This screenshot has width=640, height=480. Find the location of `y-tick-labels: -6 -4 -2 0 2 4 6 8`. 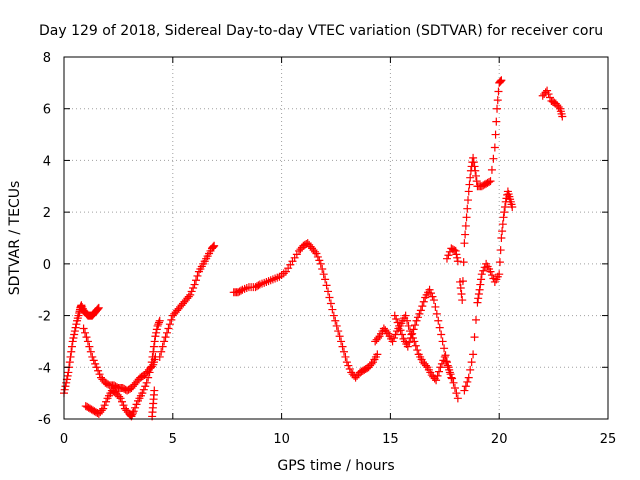

y-tick-labels: -6 -4 -2 0 2 4 6 8 is located at coordinates (44, 239).